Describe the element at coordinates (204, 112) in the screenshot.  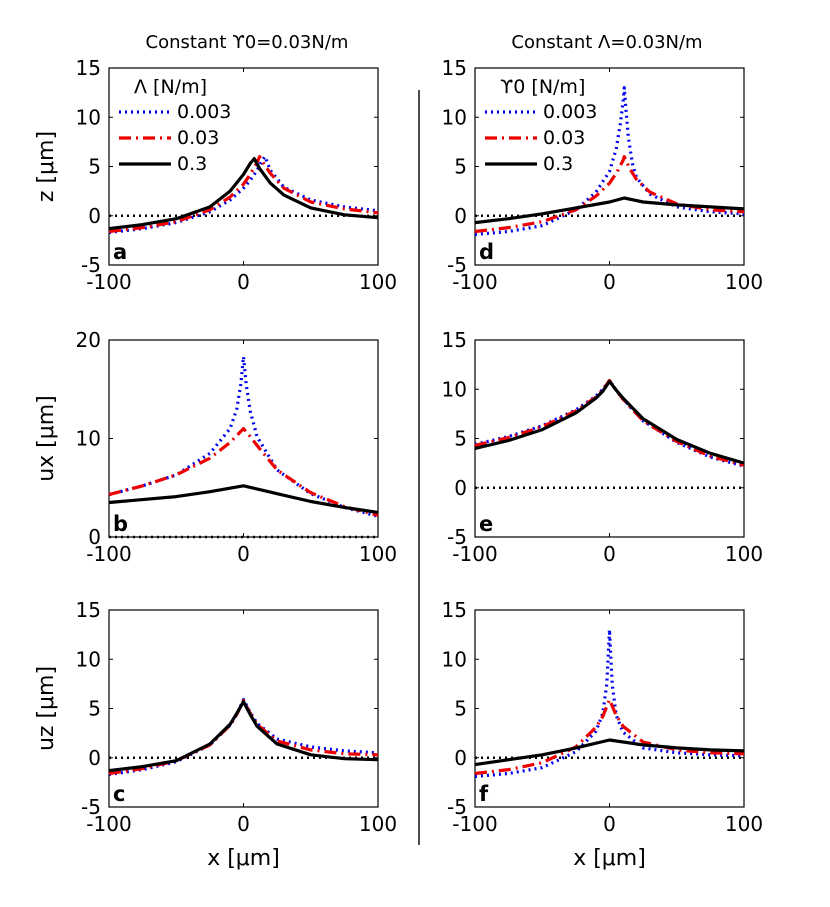
I see `legend-label-a-1: 0.003` at that location.